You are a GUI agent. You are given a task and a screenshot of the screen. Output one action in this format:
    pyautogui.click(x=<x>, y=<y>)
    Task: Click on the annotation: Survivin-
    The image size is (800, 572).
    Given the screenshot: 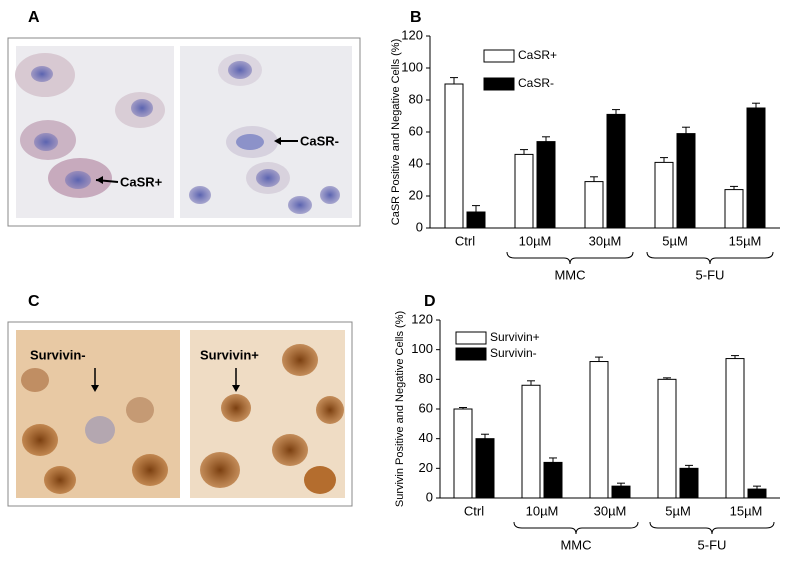 What is the action you would take?
    pyautogui.click(x=58, y=354)
    